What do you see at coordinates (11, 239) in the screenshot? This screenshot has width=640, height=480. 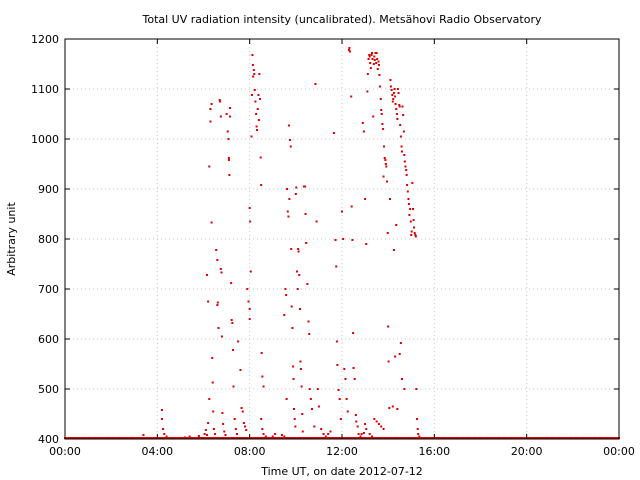 I see `y-axis-label: Arbitrary unit` at bounding box center [11, 239].